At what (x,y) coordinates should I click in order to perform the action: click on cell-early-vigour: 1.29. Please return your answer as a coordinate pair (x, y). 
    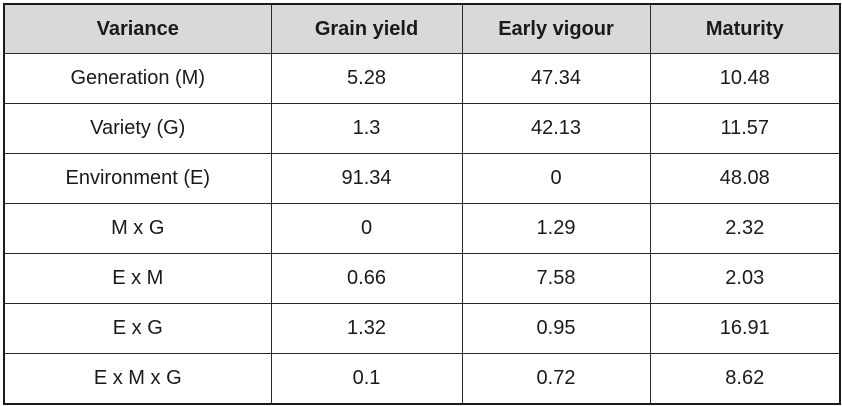
    Looking at the image, I should click on (556, 228).